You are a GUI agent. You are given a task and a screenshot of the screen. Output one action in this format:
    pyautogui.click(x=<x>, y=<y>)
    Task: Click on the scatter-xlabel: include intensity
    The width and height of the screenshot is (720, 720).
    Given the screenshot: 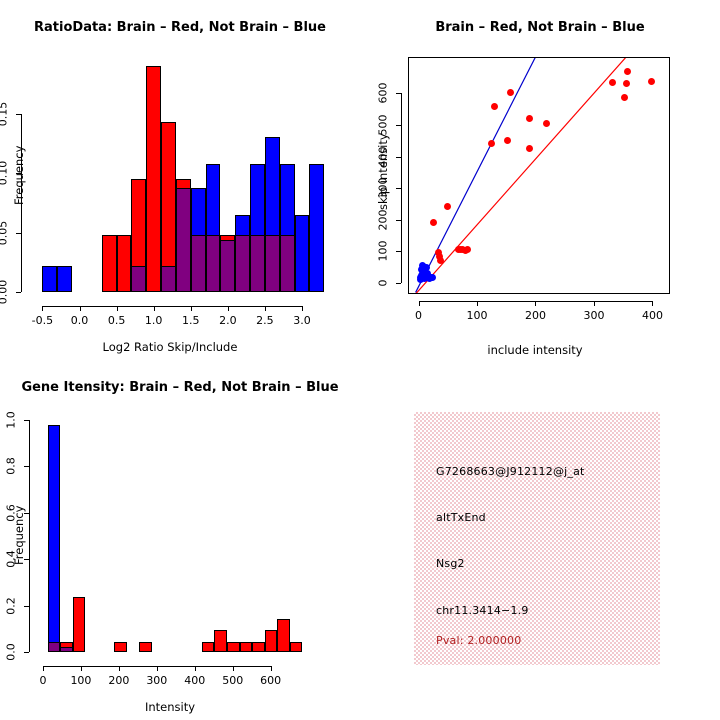 What is the action you would take?
    pyautogui.click(x=535, y=350)
    